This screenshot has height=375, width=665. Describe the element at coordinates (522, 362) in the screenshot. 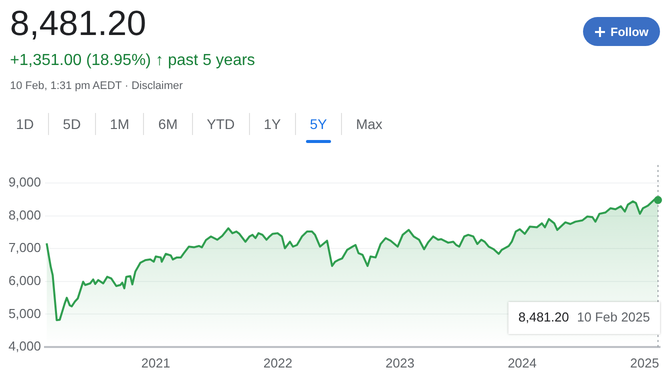

I see `x-tick-label: 2024` at that location.